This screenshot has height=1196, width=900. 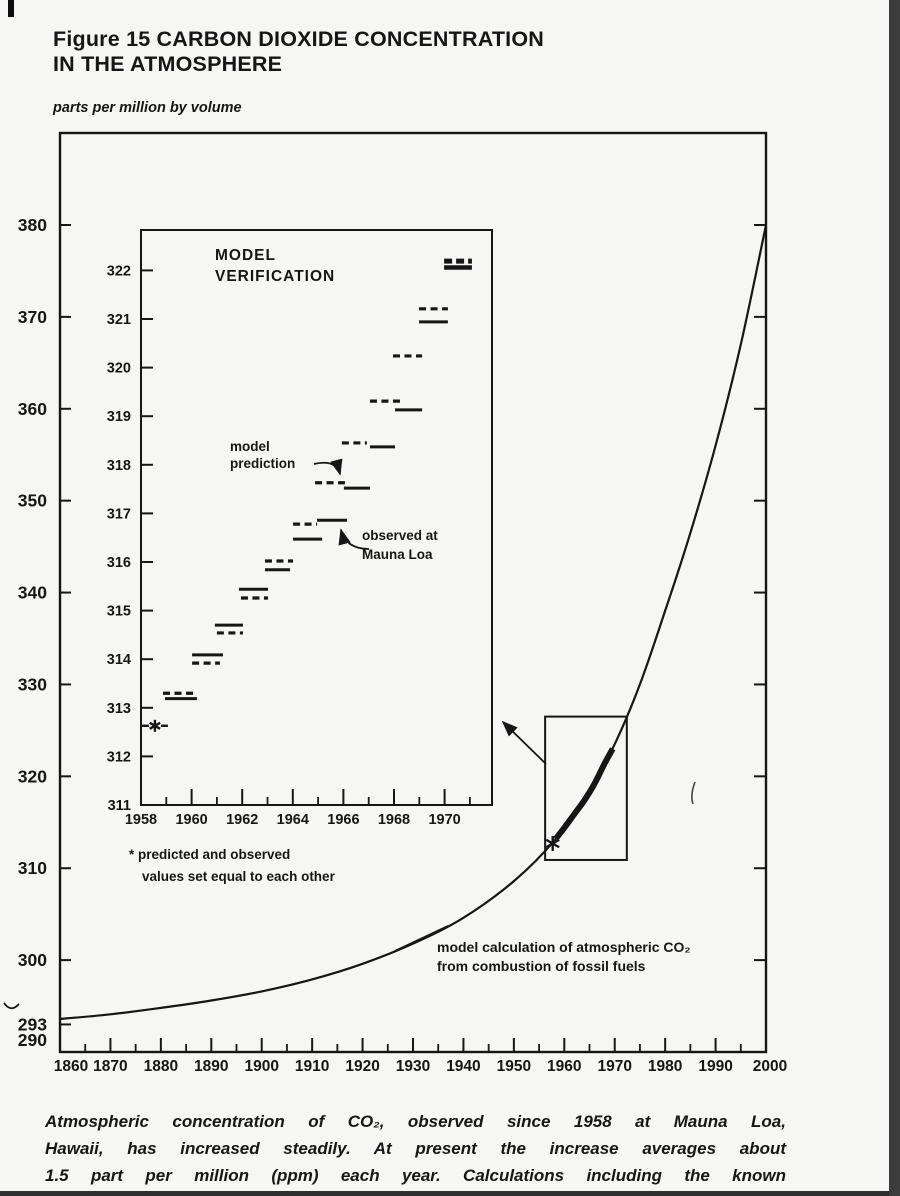 What do you see at coordinates (564, 947) in the screenshot?
I see `curve-label-line1: model calculation of atmospheric CO₂` at bounding box center [564, 947].